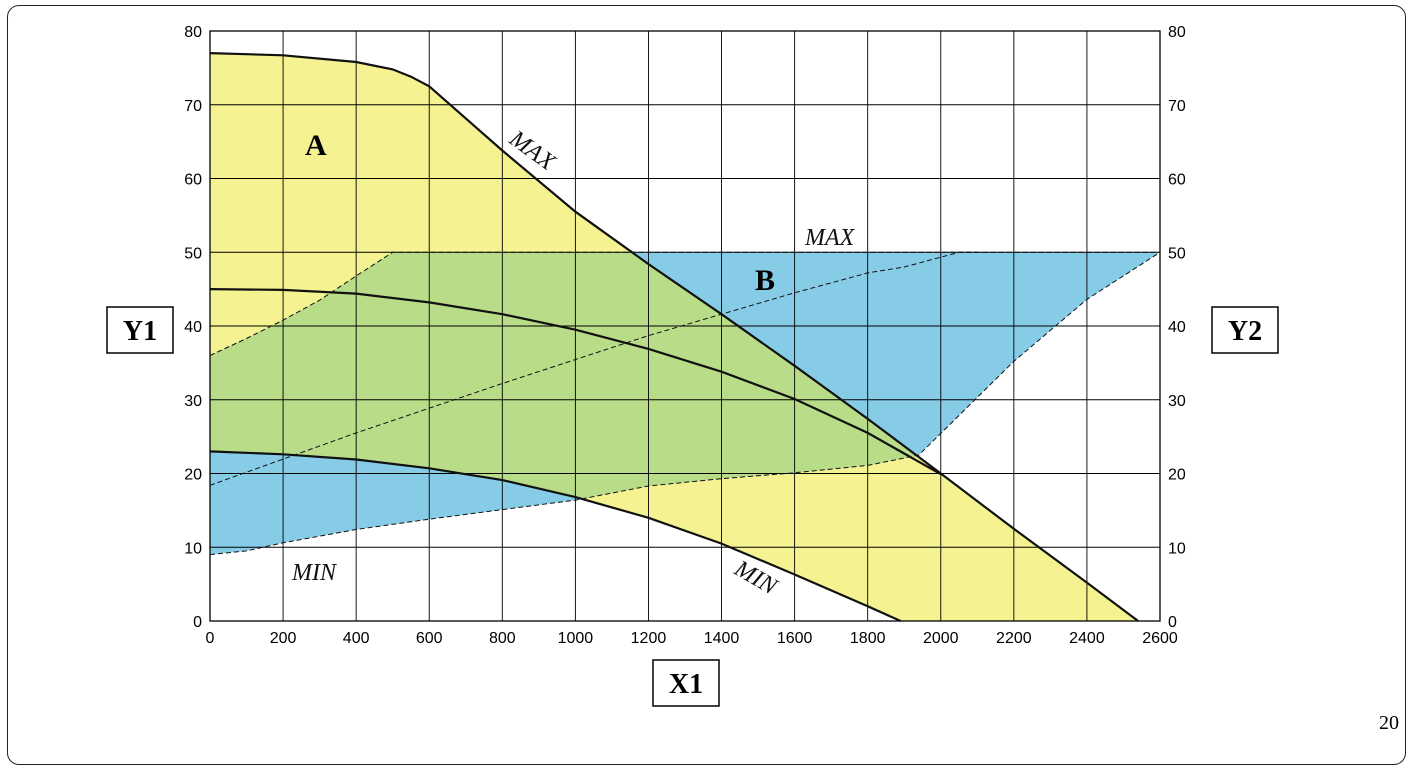 The image size is (1415, 765). Describe the element at coordinates (1177, 253) in the screenshot. I see `y2-tick-label: 50` at that location.